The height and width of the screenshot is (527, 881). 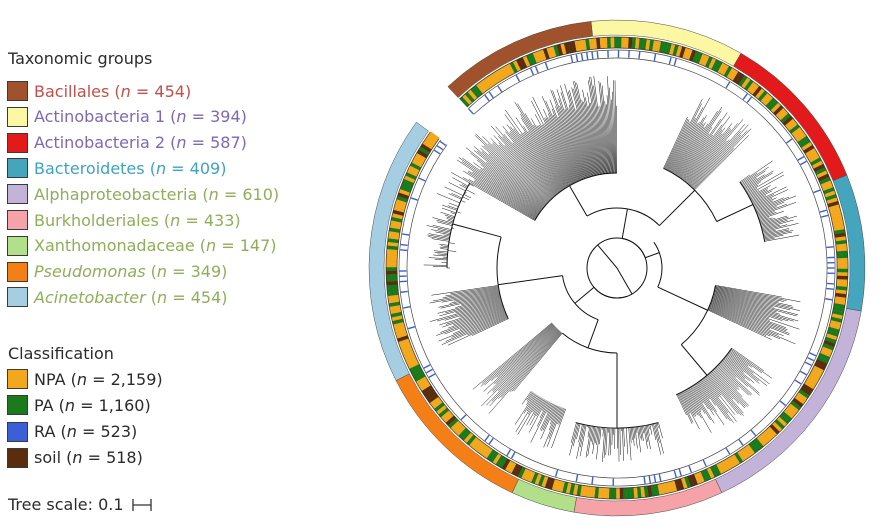 What do you see at coordinates (157, 194) in the screenshot?
I see `taxon-label: Alphaproteobacteria (n = 610)` at bounding box center [157, 194].